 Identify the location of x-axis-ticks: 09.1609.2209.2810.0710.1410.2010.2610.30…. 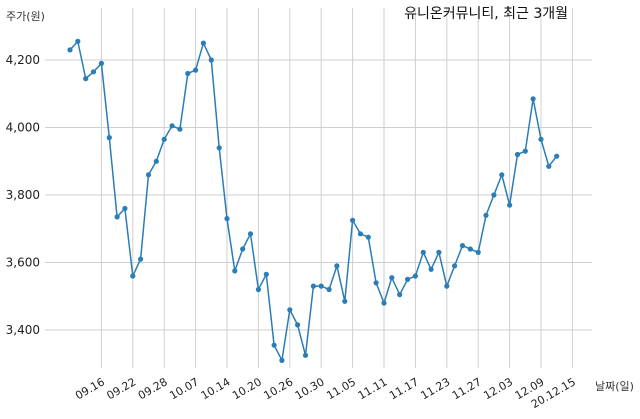
(325, 393).